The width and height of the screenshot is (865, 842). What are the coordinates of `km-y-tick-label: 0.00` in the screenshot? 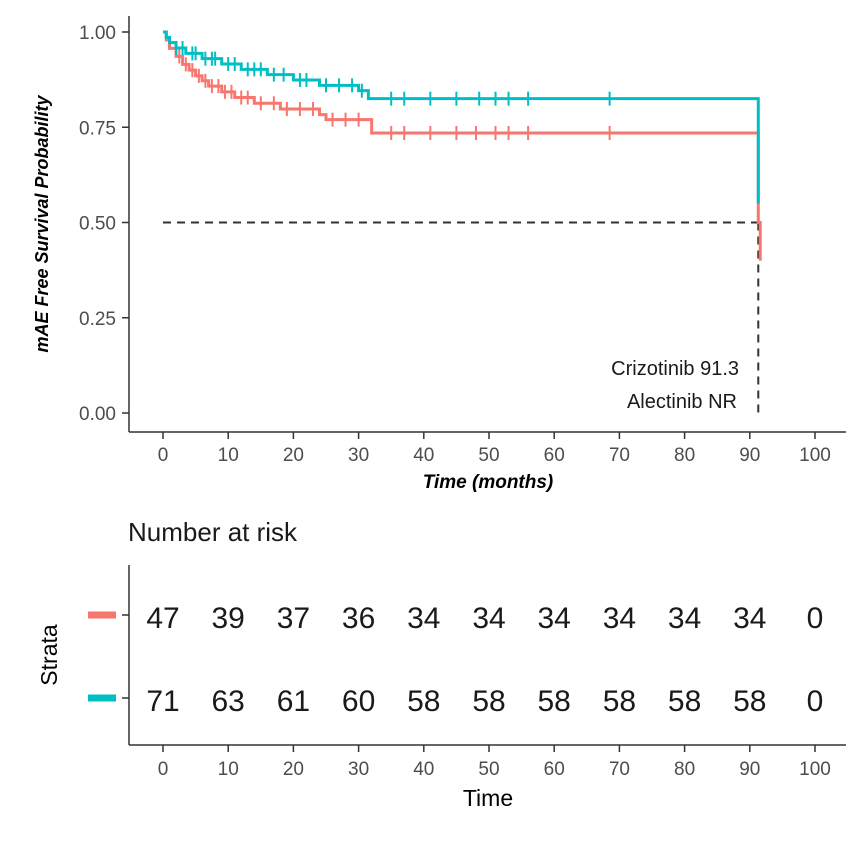 It's located at (97, 414).